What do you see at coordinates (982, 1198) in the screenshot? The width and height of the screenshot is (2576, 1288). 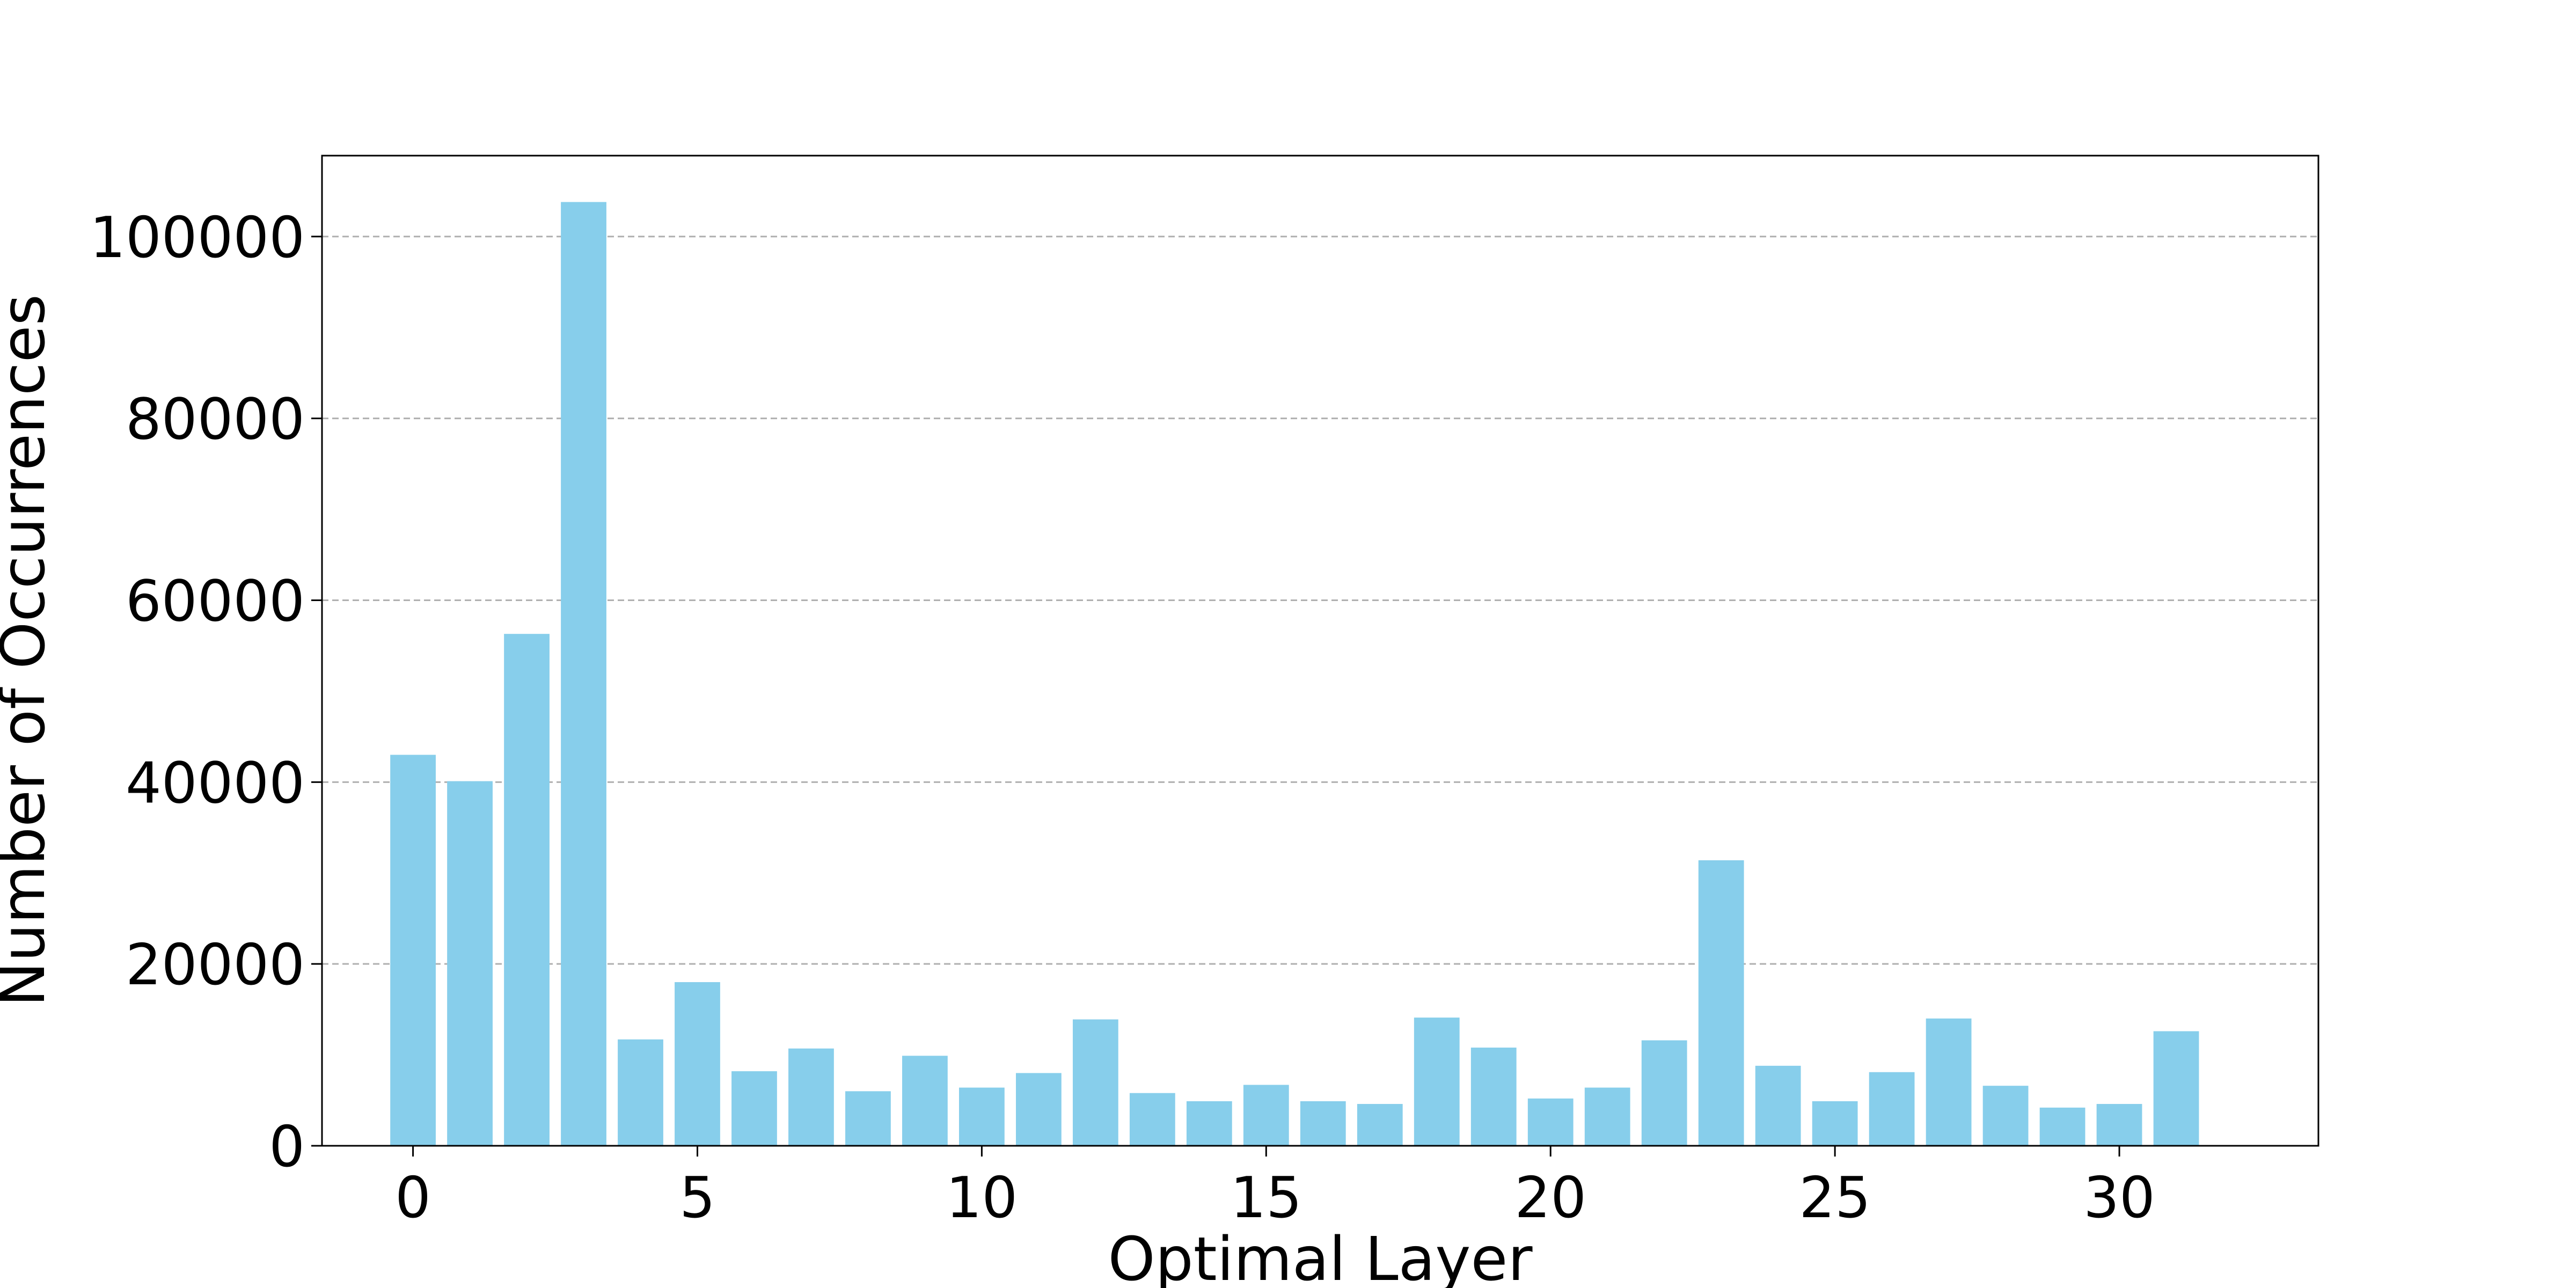 I see `x-tick-label: 10` at bounding box center [982, 1198].